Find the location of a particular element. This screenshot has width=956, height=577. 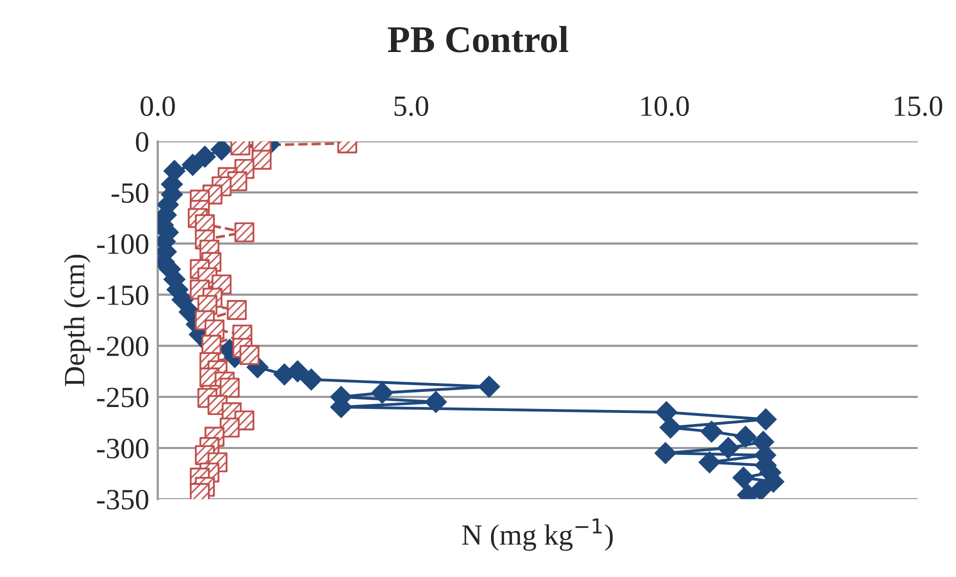

y-tick-label: -350 is located at coordinates (122, 500).